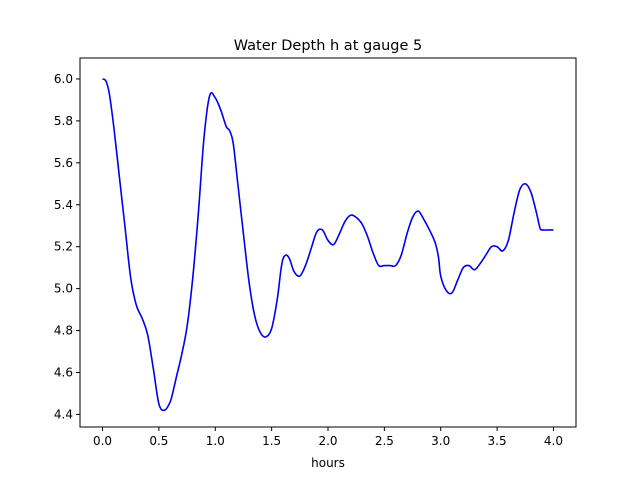  What do you see at coordinates (63, 331) in the screenshot?
I see `y-tick-label: 4.8` at bounding box center [63, 331].